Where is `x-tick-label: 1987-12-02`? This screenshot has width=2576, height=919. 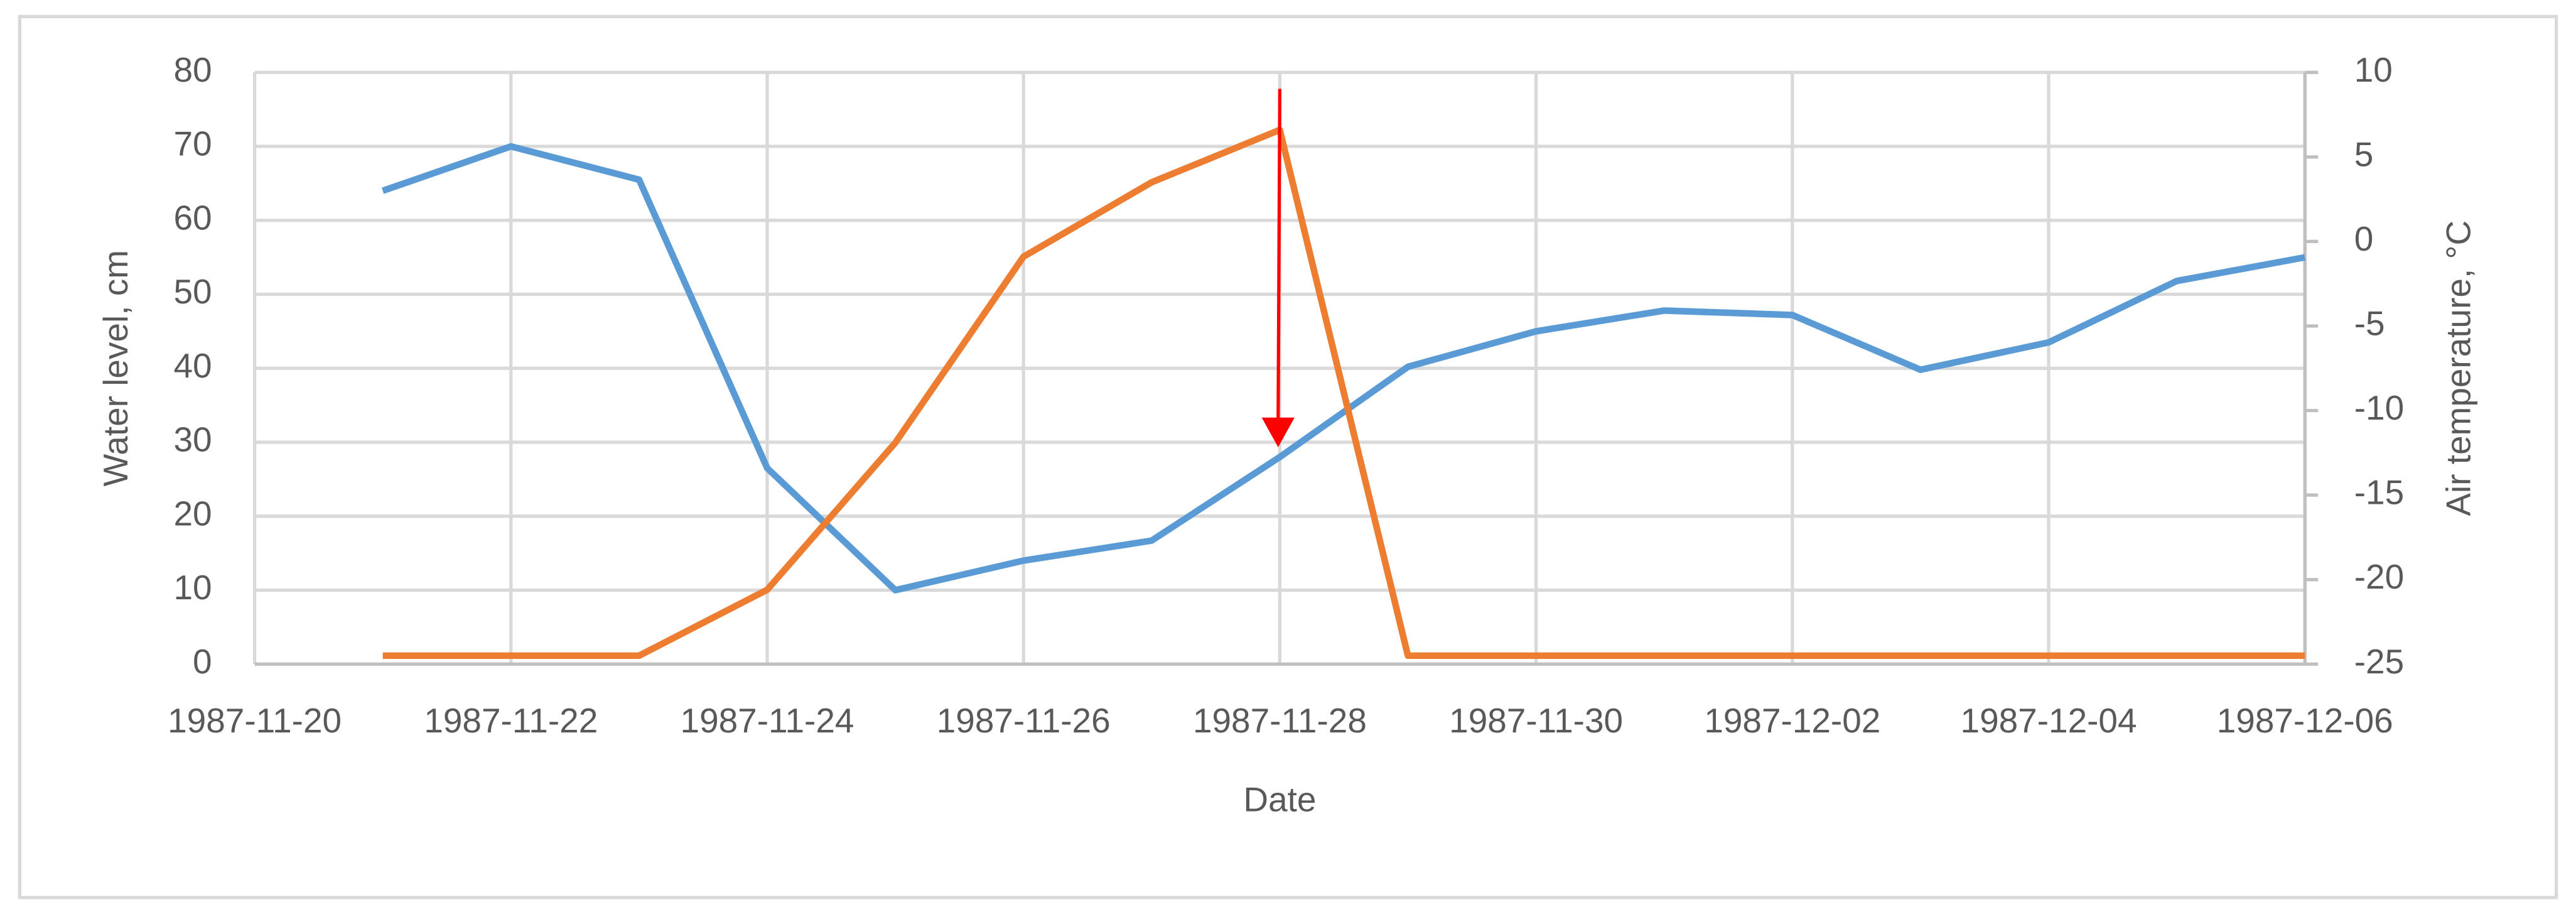 x-tick-label: 1987-12-02 is located at coordinates (1792, 720).